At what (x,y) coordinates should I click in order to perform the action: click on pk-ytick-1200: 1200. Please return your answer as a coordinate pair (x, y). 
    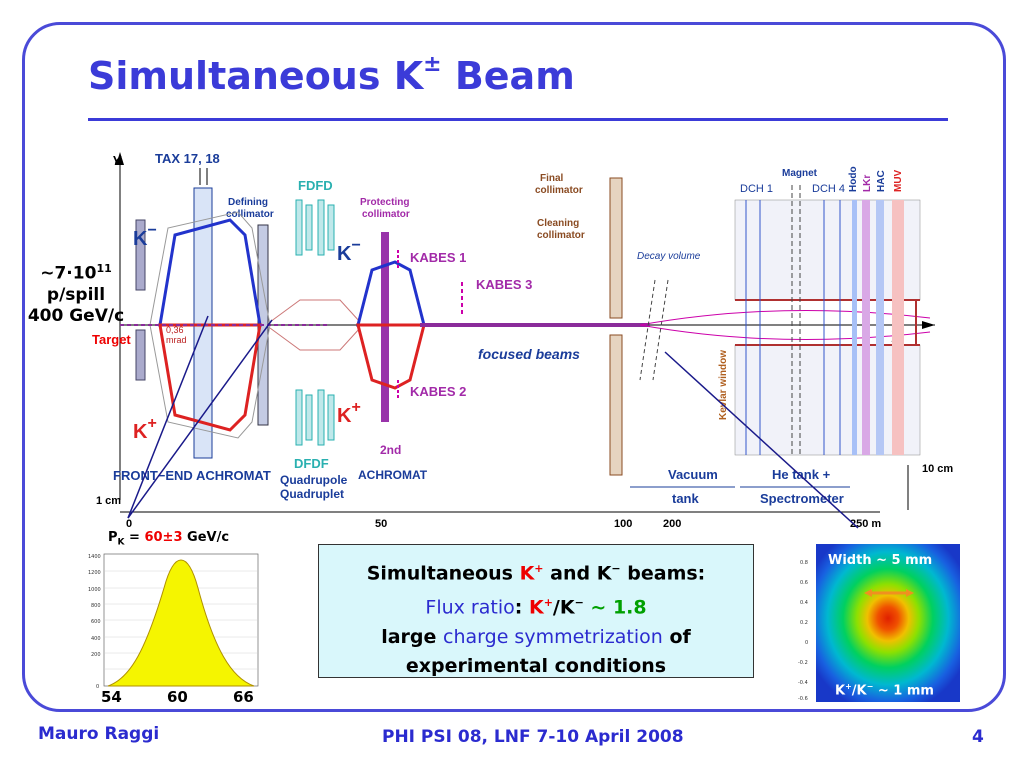
    Looking at the image, I should click on (94, 573).